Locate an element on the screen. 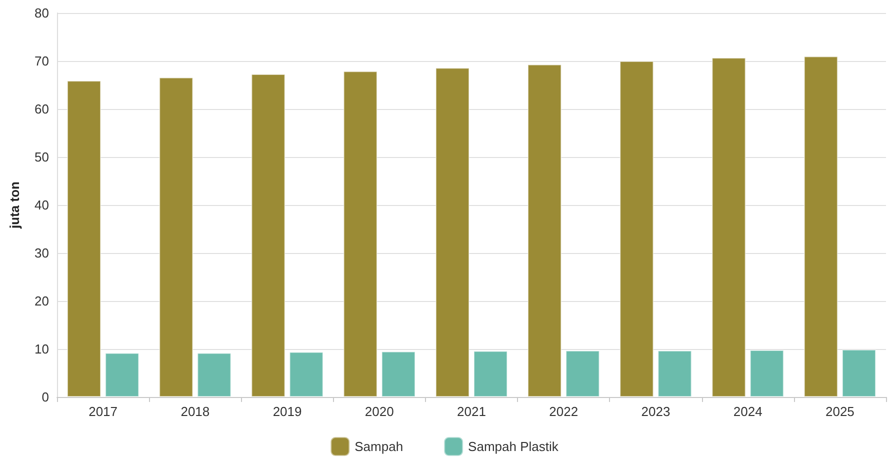  x-tick-label: 2022 is located at coordinates (563, 411).